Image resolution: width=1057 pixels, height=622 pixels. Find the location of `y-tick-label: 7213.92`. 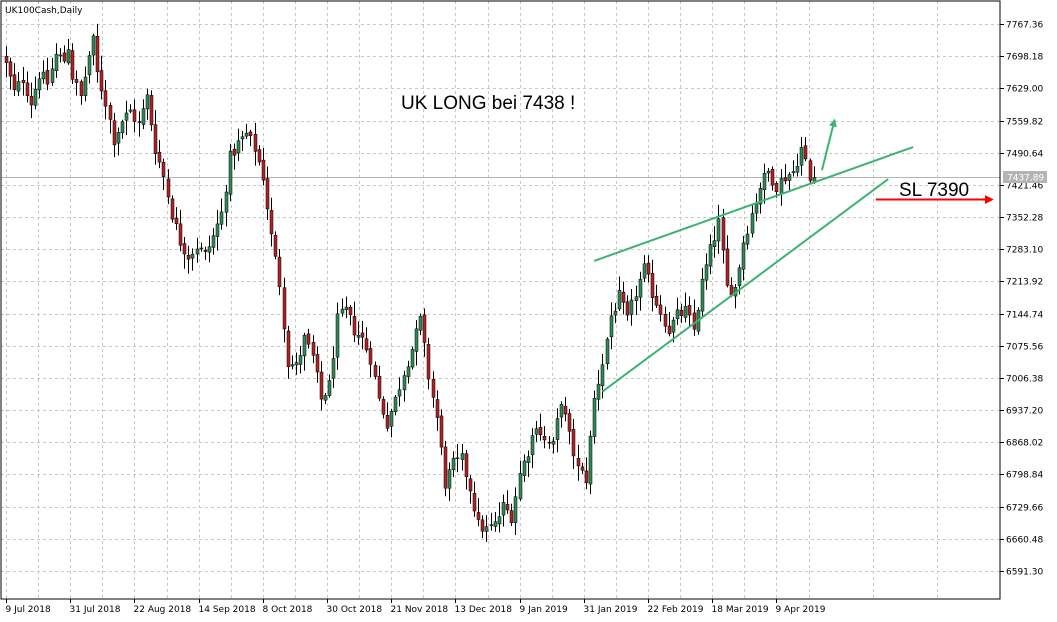

y-tick-label: 7213.92 is located at coordinates (1024, 283).